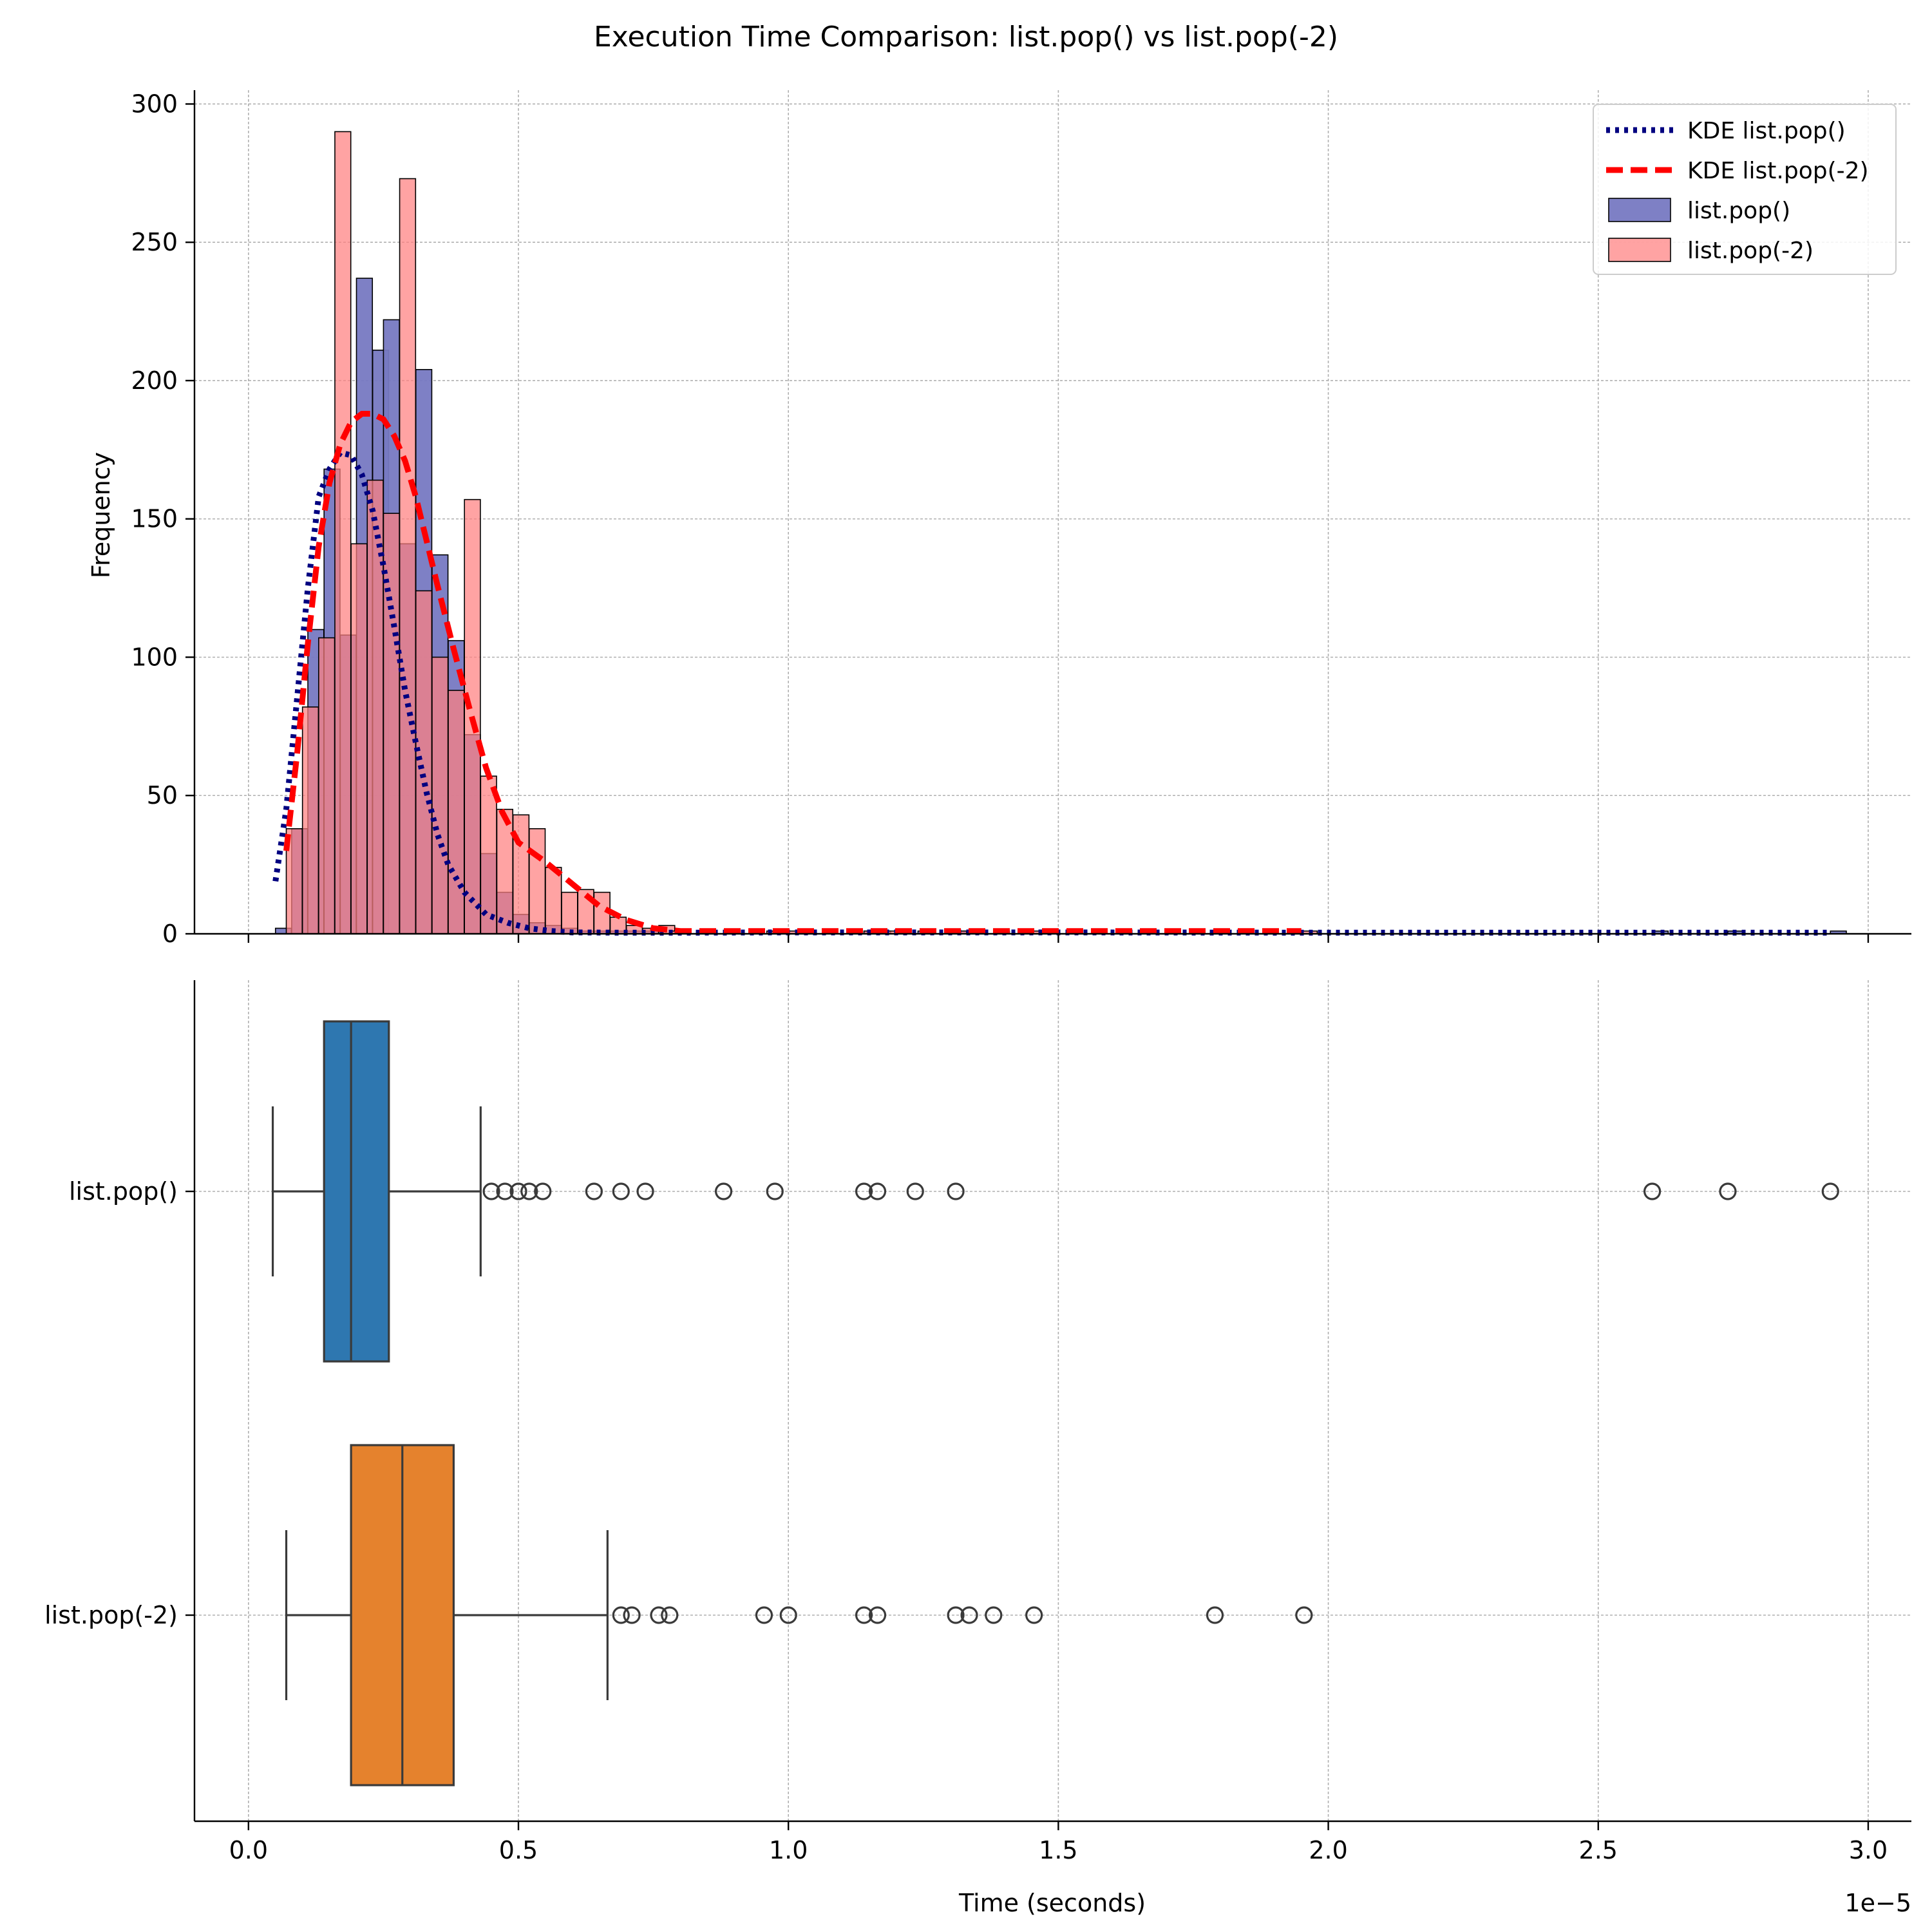 The image size is (1932, 1932). Describe the element at coordinates (111, 1615) in the screenshot. I see `y-tick-label-list-pop-2: list.pop(-2)` at that location.